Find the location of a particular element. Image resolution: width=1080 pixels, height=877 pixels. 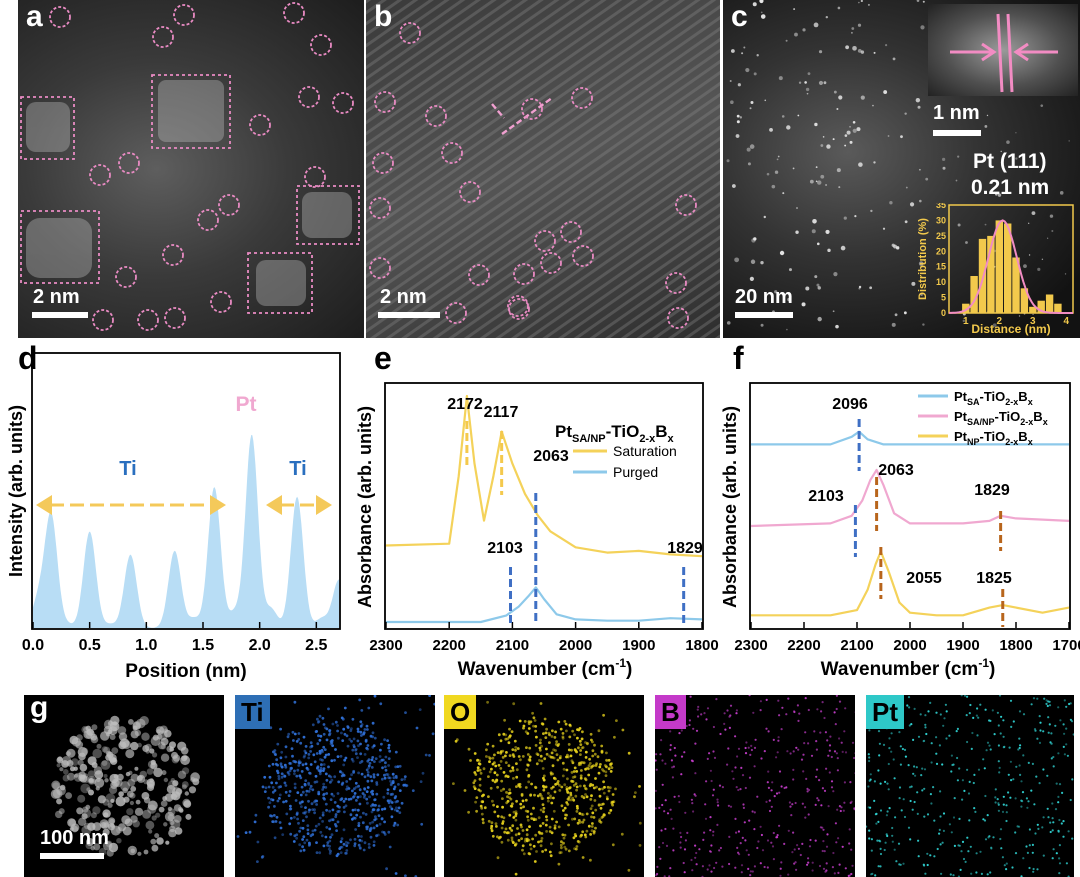

tick-label: 2300 is located at coordinates (385, 645).